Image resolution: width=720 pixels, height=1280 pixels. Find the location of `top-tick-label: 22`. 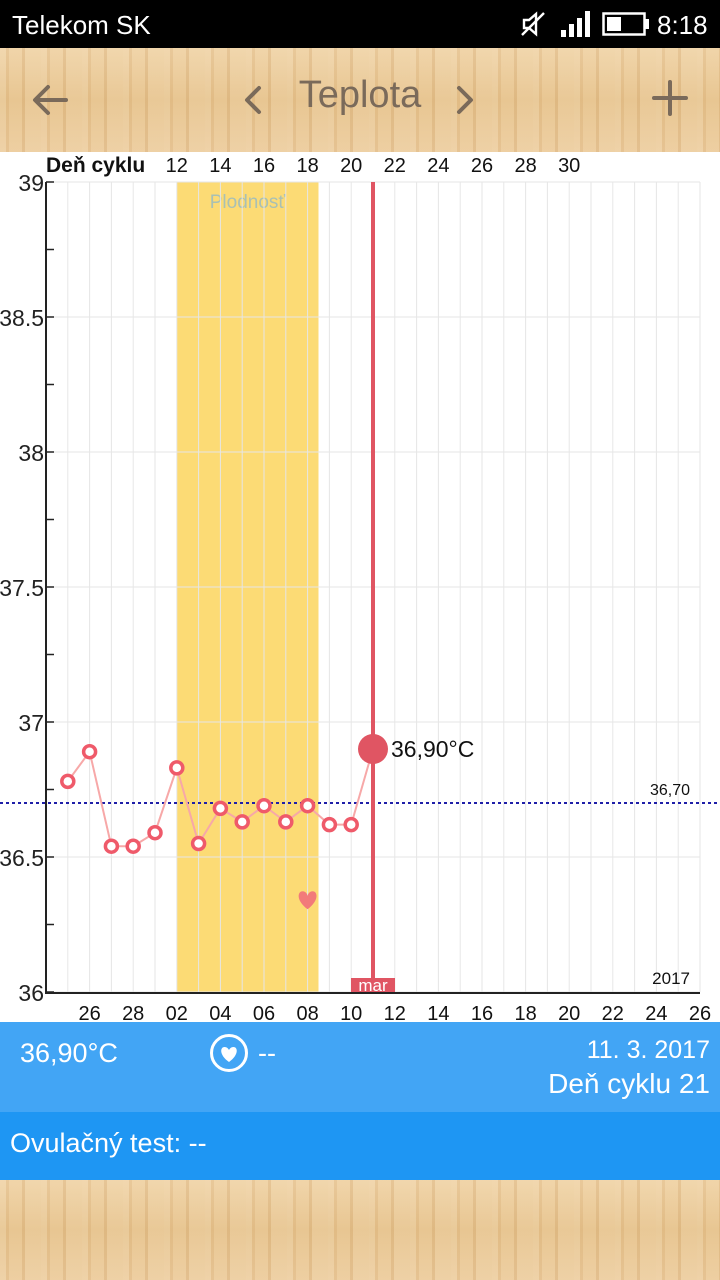

top-tick-label: 22 is located at coordinates (395, 166).